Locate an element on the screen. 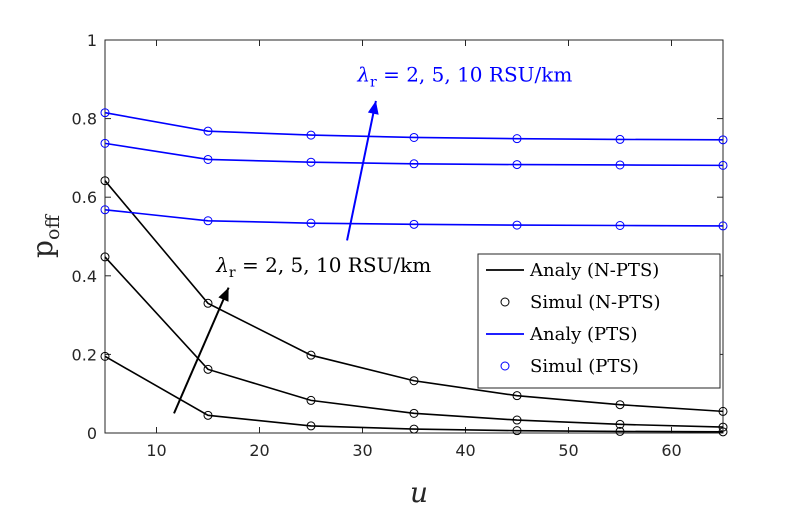  y-tick-label: 0.6 is located at coordinates (84, 197).